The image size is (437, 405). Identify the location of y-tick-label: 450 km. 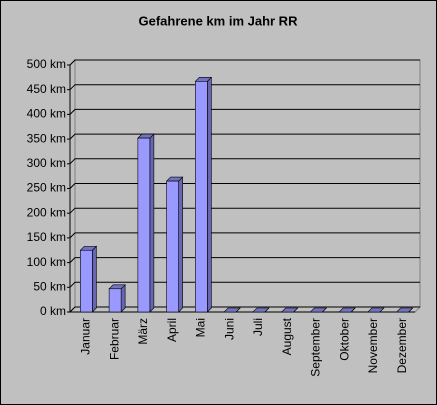
(46, 89).